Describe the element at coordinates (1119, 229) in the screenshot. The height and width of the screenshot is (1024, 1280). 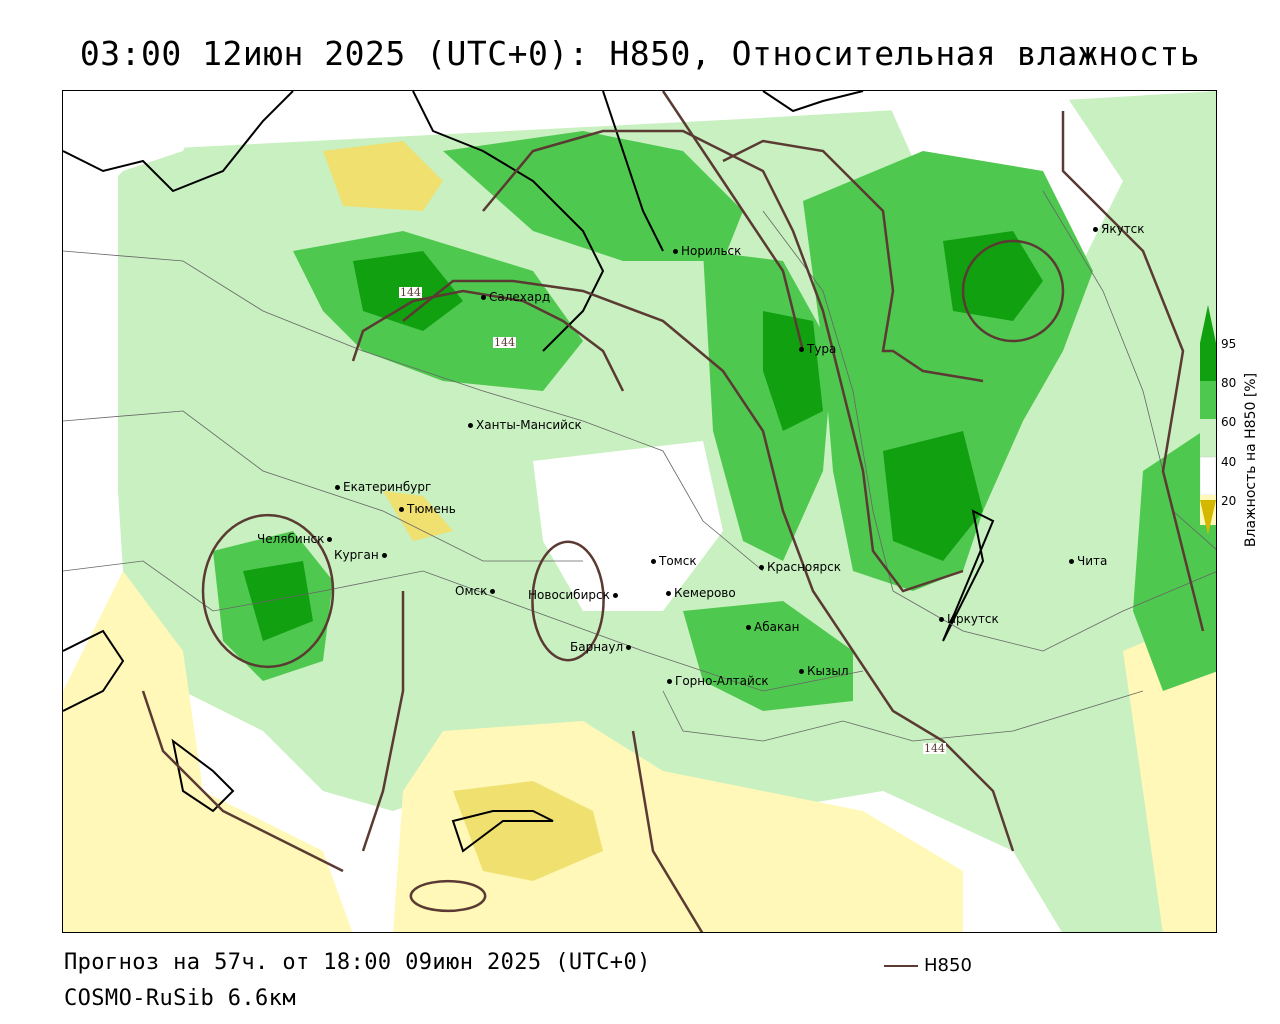
I see `city-marker: Якутск` at that location.